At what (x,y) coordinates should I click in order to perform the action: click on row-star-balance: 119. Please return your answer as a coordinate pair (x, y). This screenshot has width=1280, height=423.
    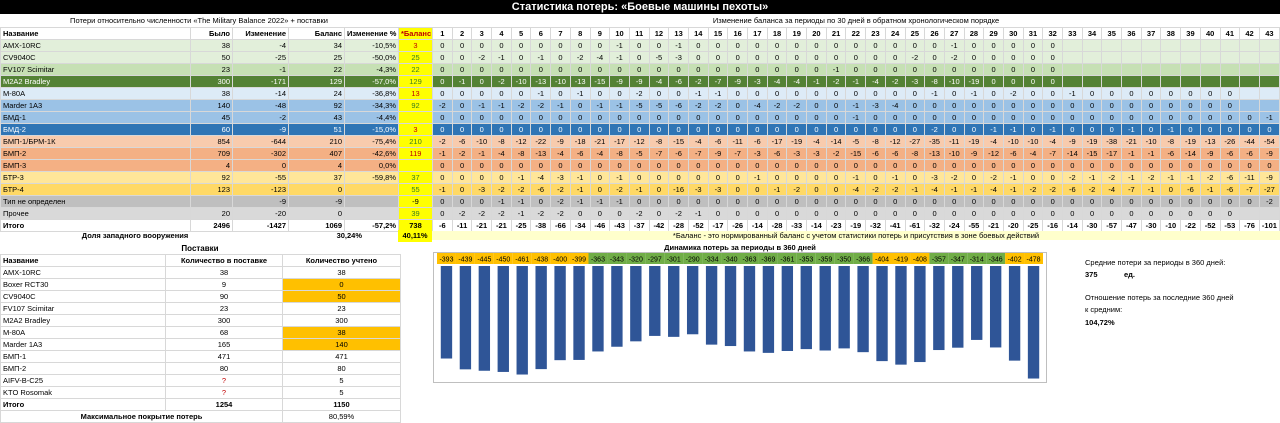
    Looking at the image, I should click on (415, 153).